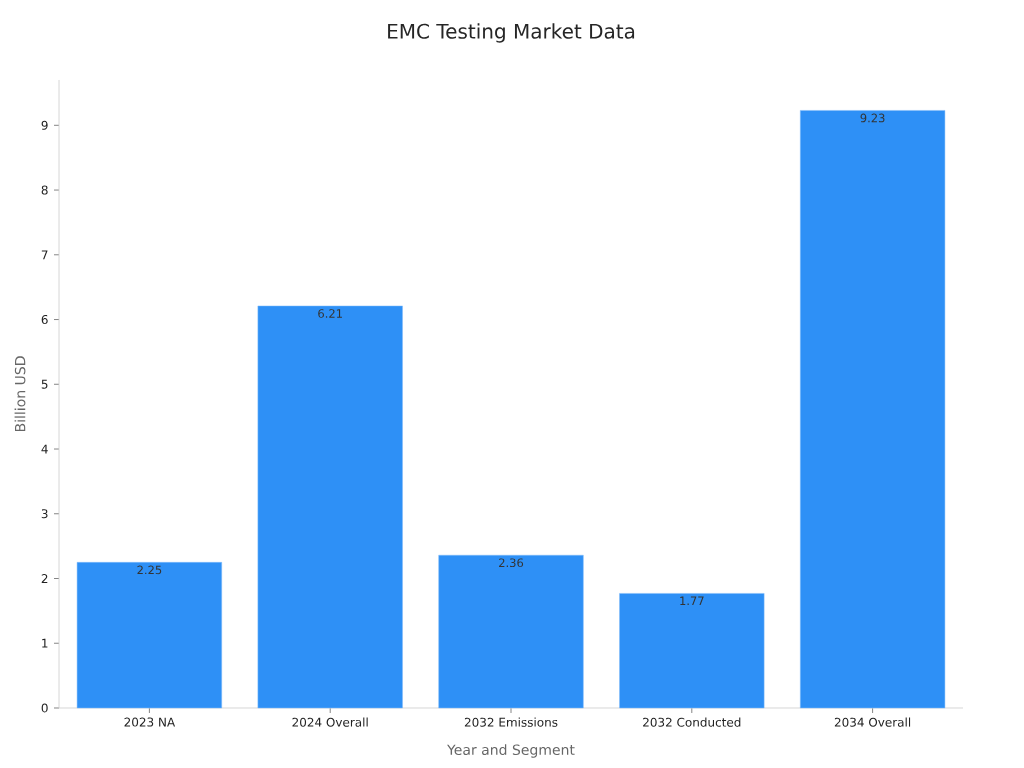 This screenshot has height=768, width=1024. What do you see at coordinates (872, 722) in the screenshot?
I see `x-tick-label: 2034 Overall` at bounding box center [872, 722].